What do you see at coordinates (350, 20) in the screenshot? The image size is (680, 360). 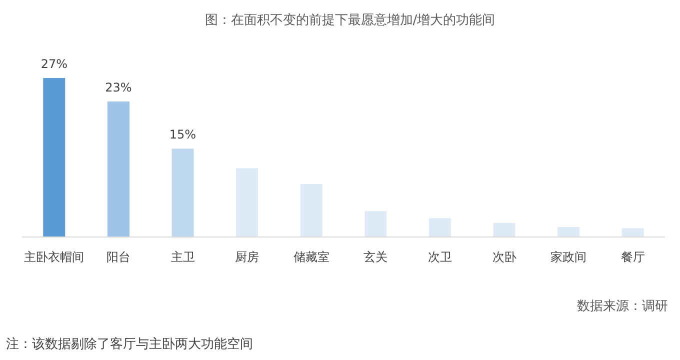 I see `chart-title: 图：在面积不变的前提下最愿意增加/增大的功能间` at bounding box center [350, 20].